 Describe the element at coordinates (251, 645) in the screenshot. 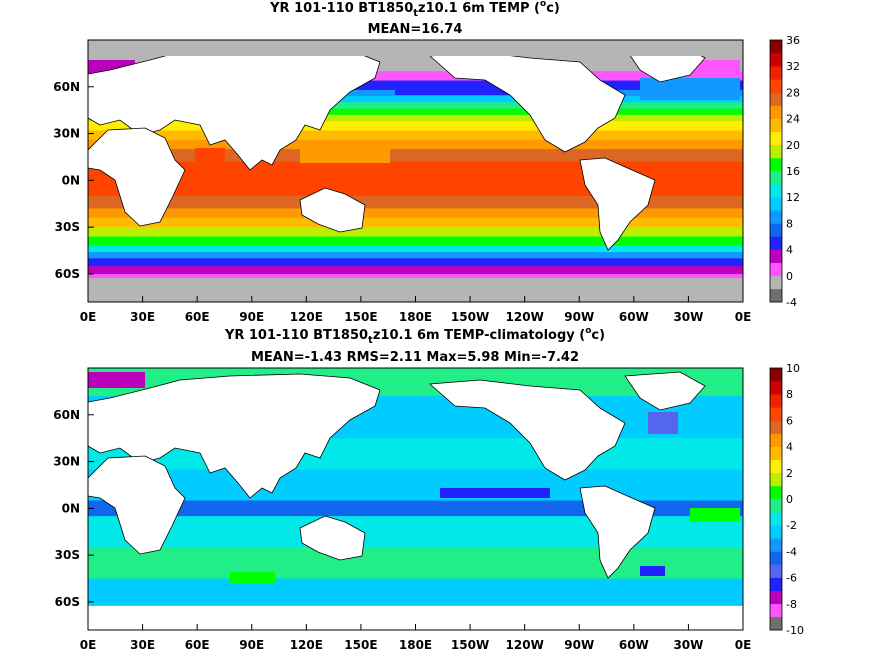

I see `bottom-x-tick-label: 90E` at that location.